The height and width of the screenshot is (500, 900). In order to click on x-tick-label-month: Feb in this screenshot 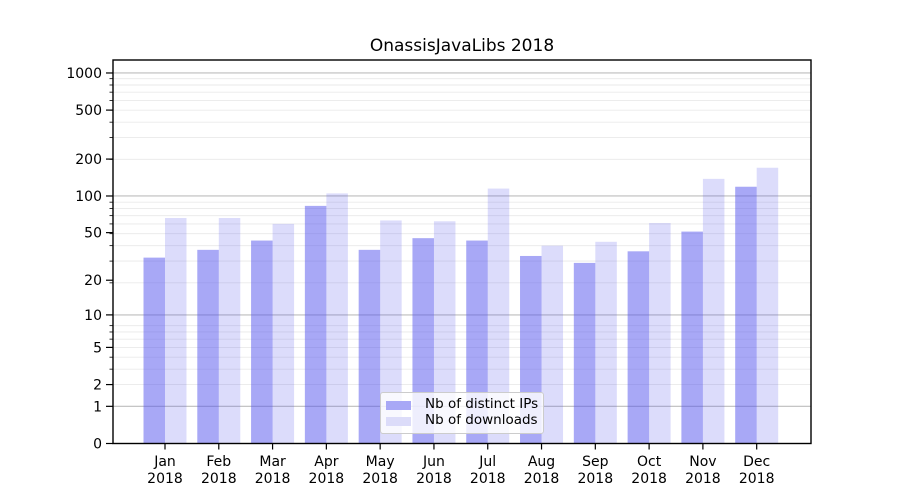, I will do `click(218, 462)`.